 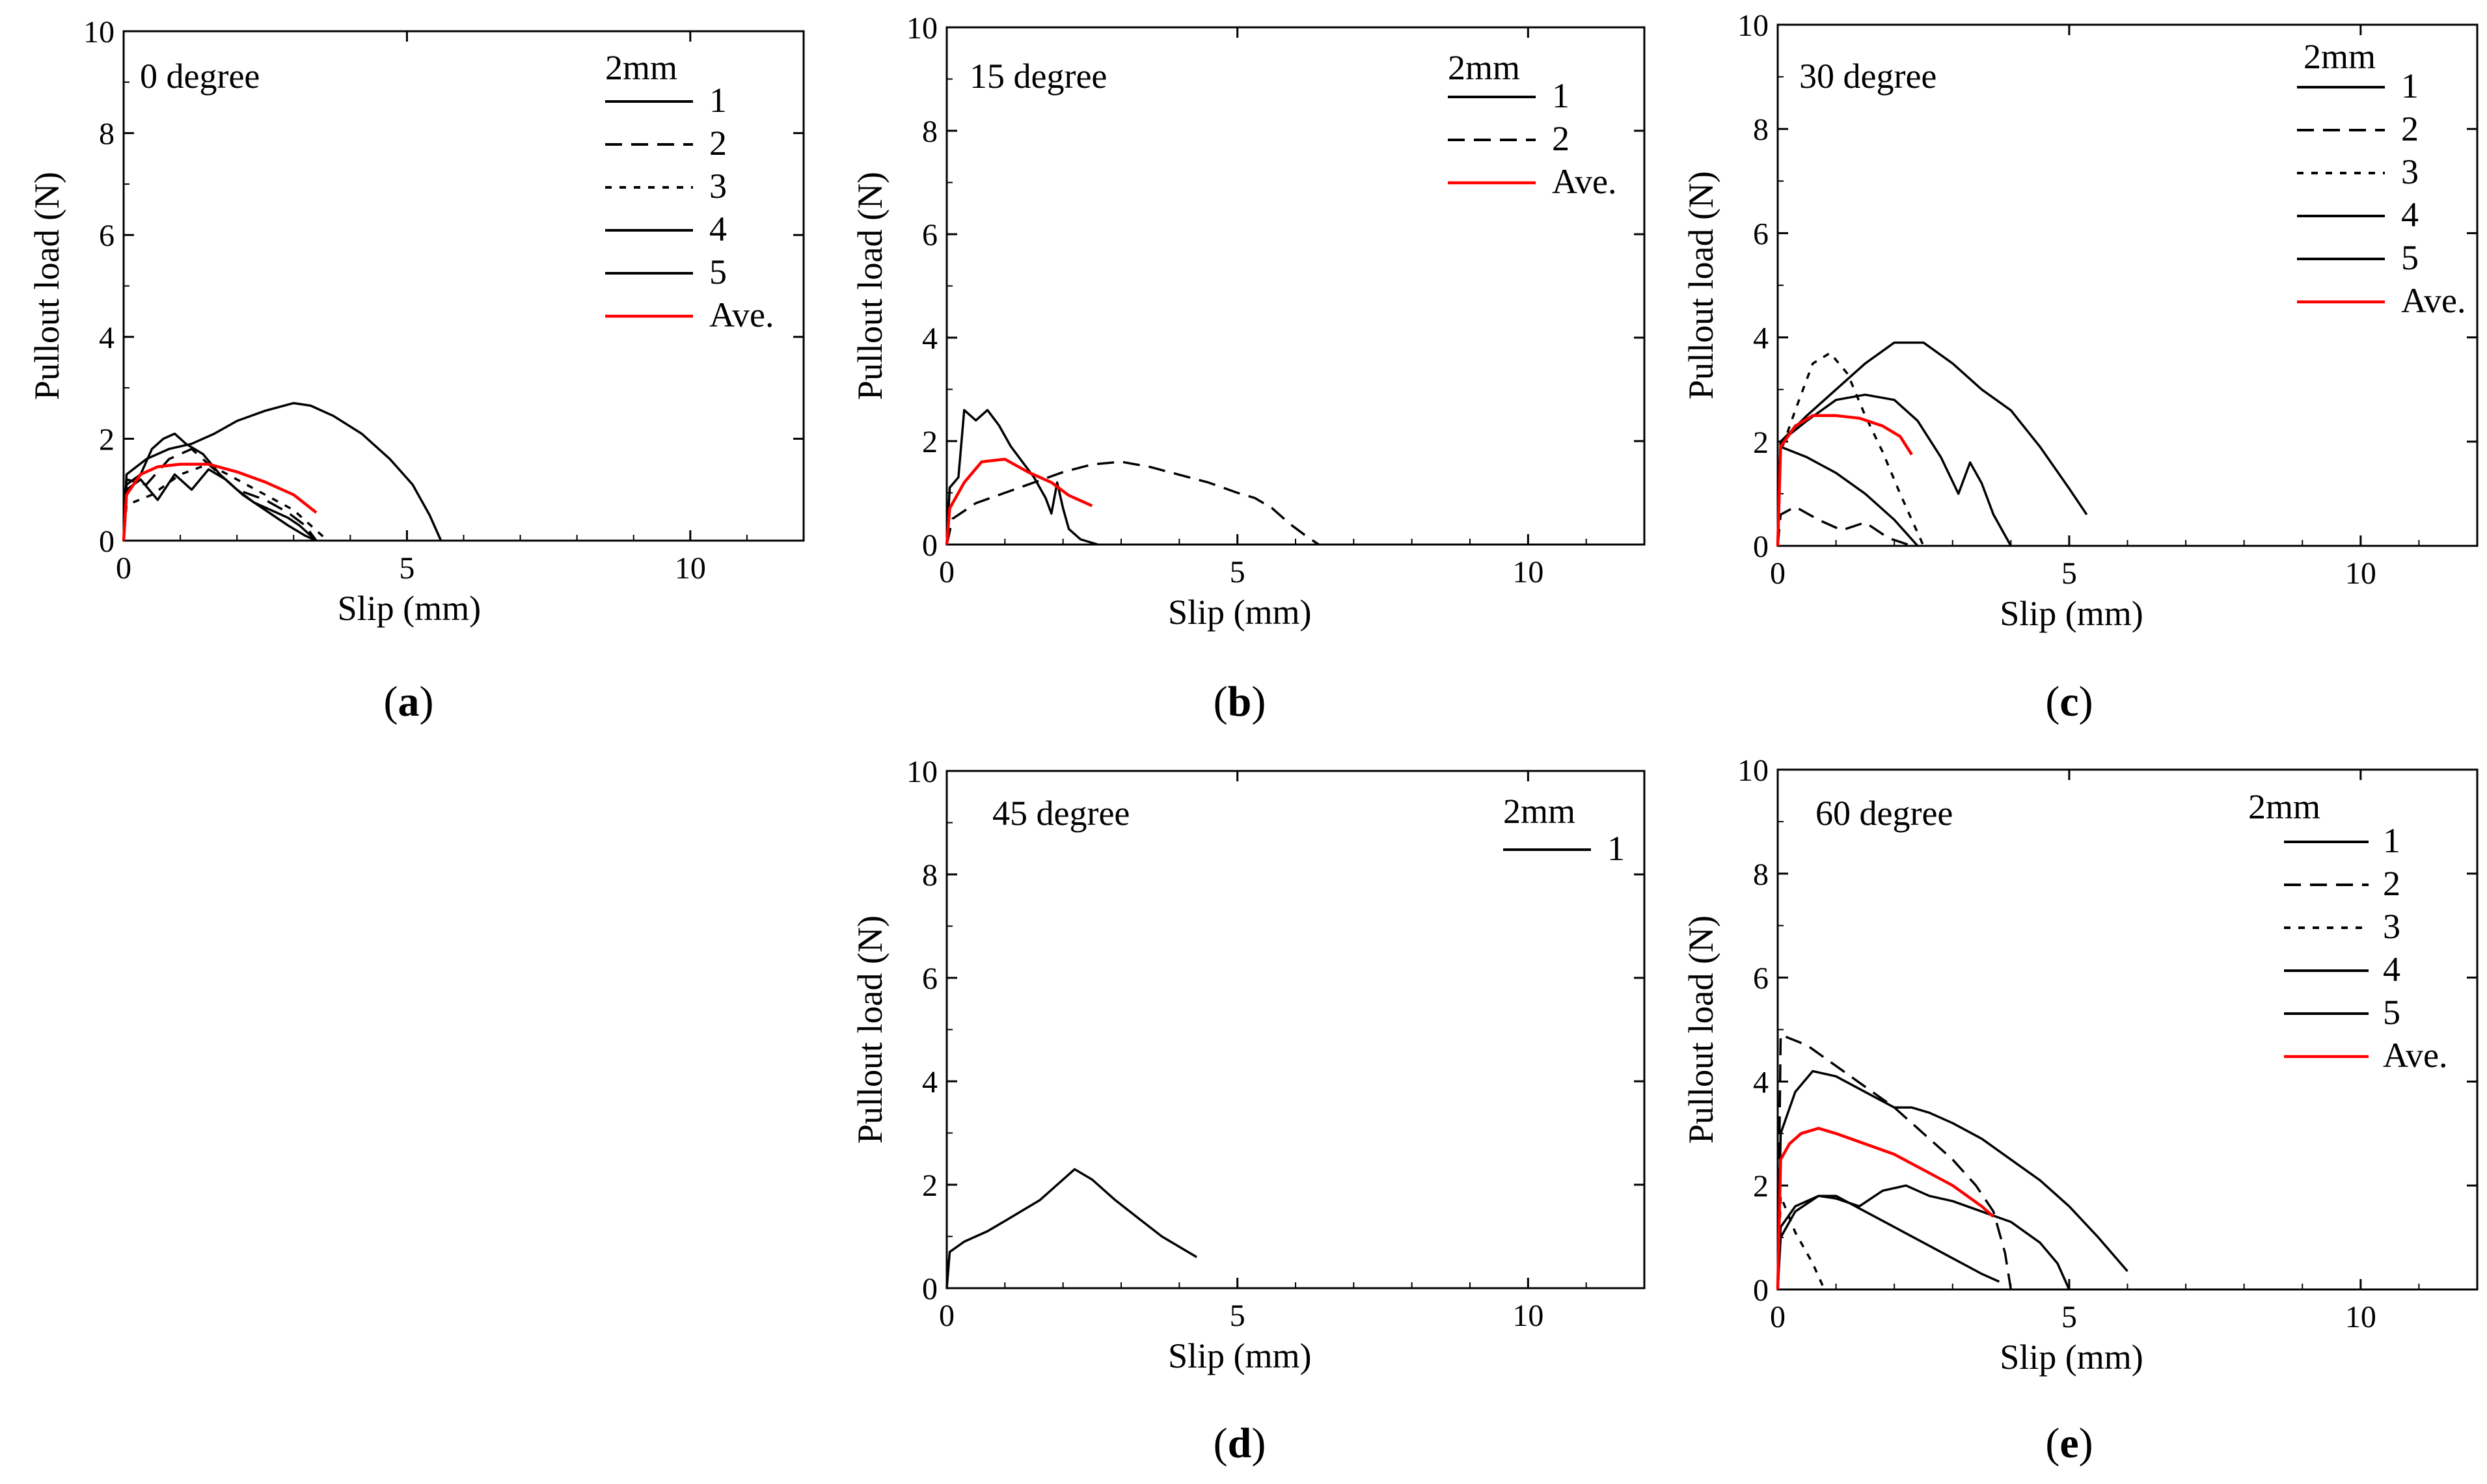 I want to click on panel-label: (b), so click(x=1240, y=702).